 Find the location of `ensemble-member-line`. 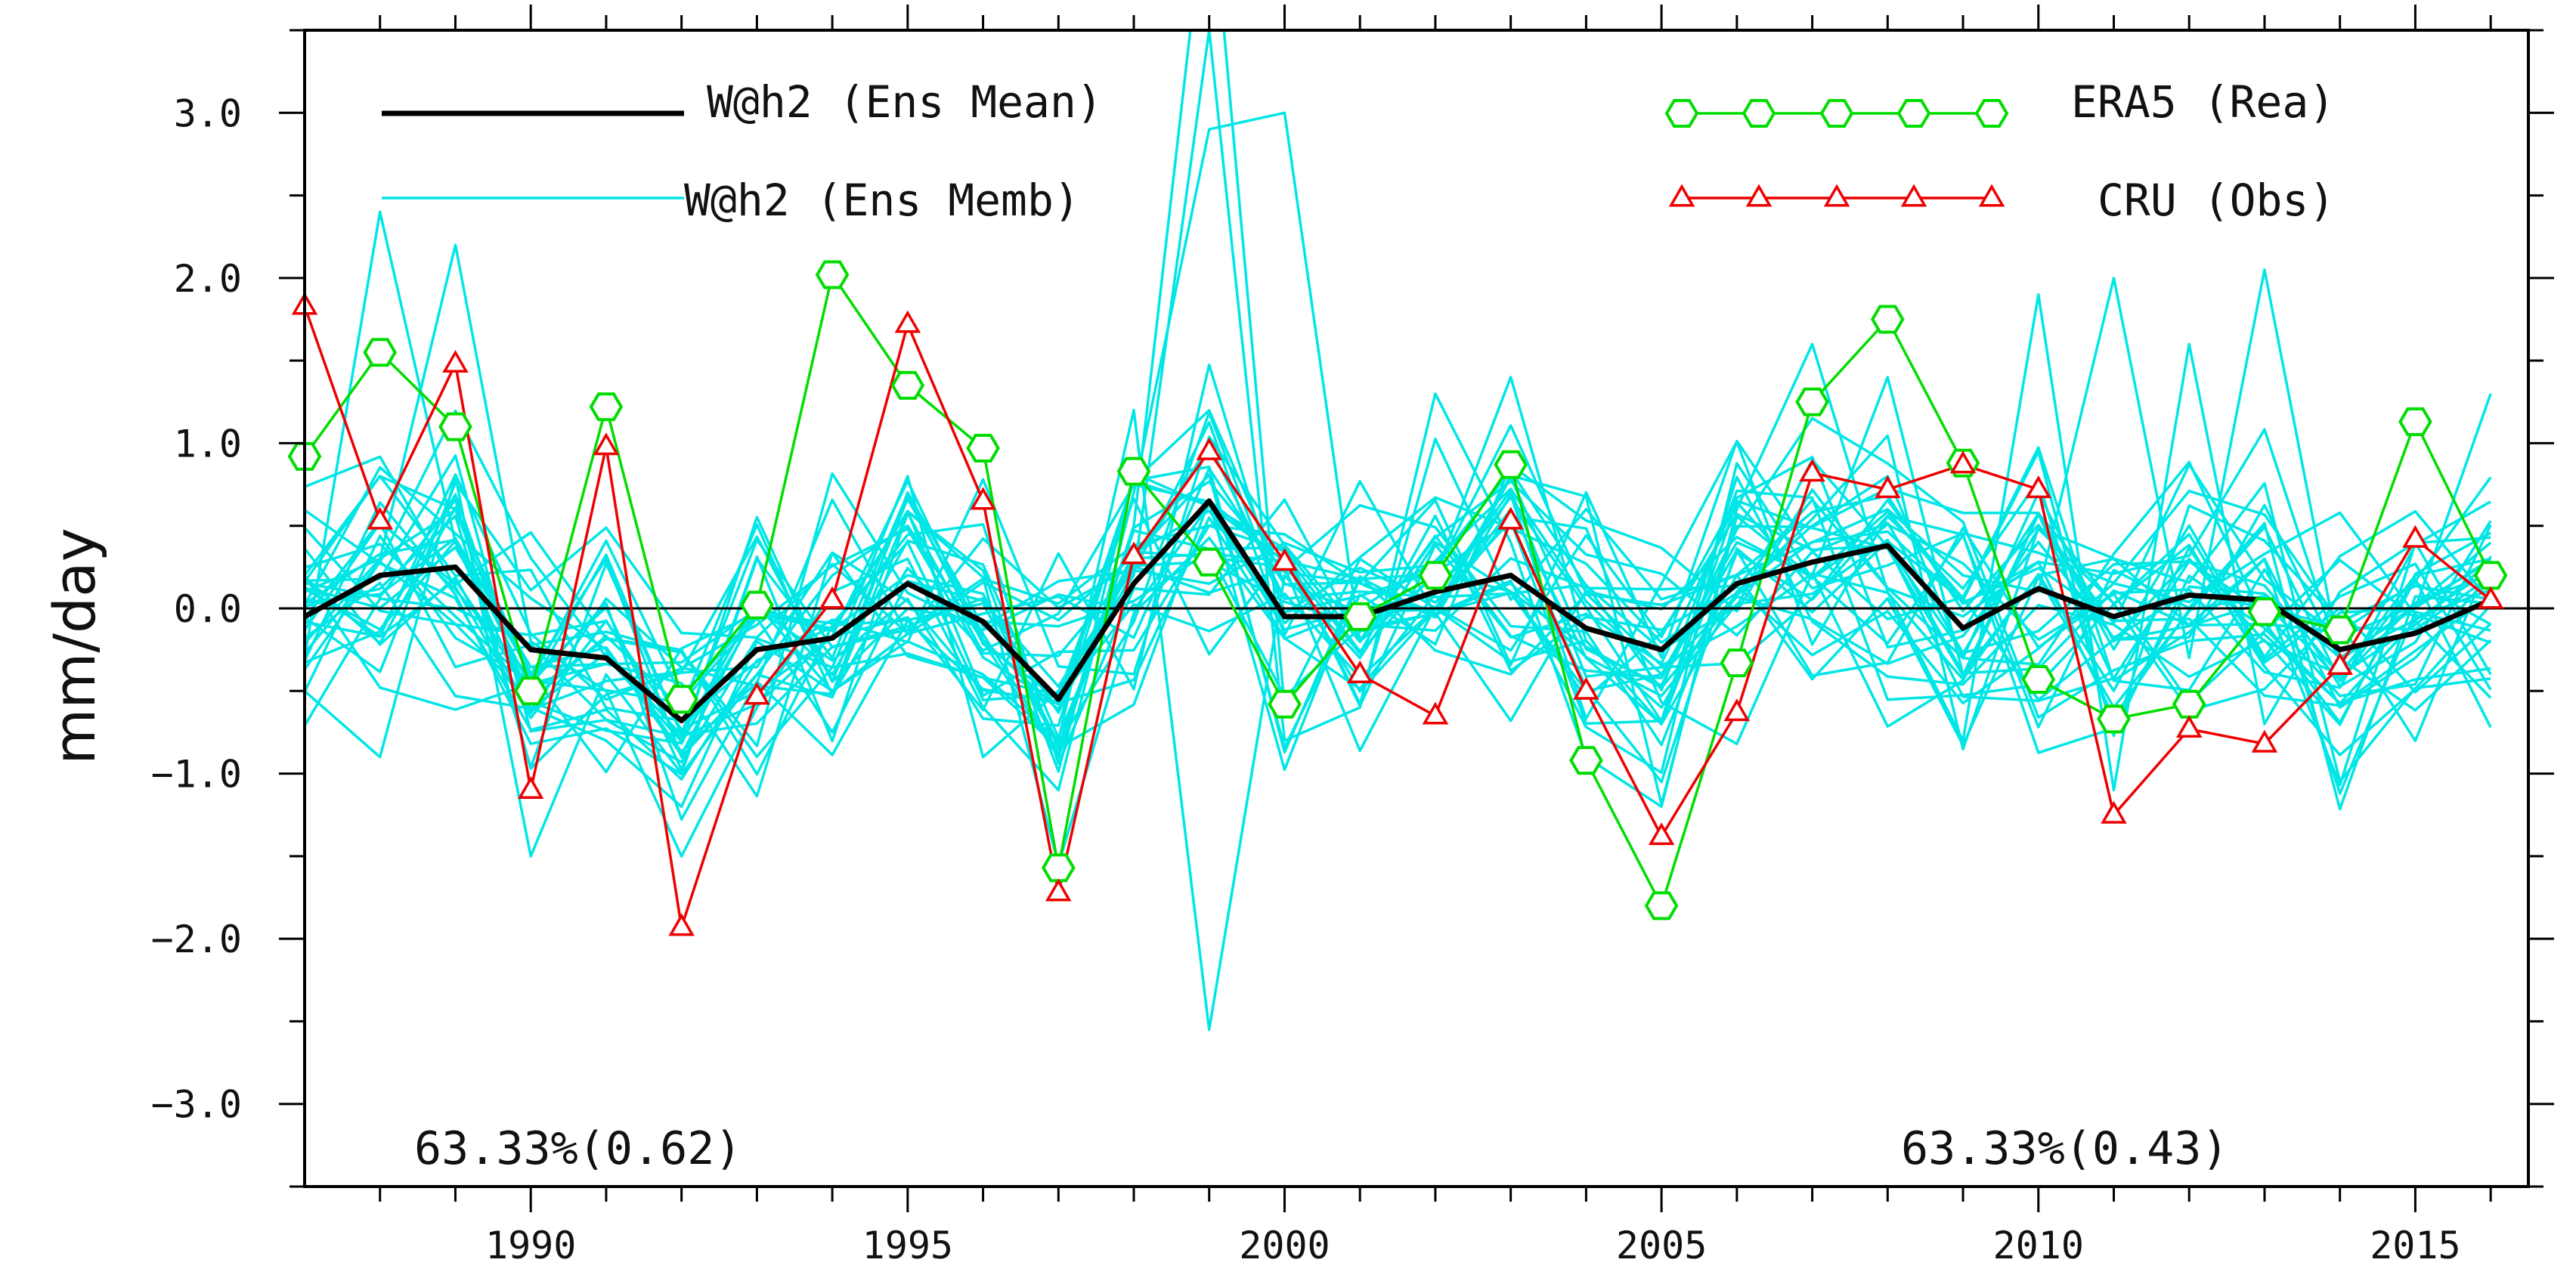

ensemble-member-line is located at coordinates (1398, 593).